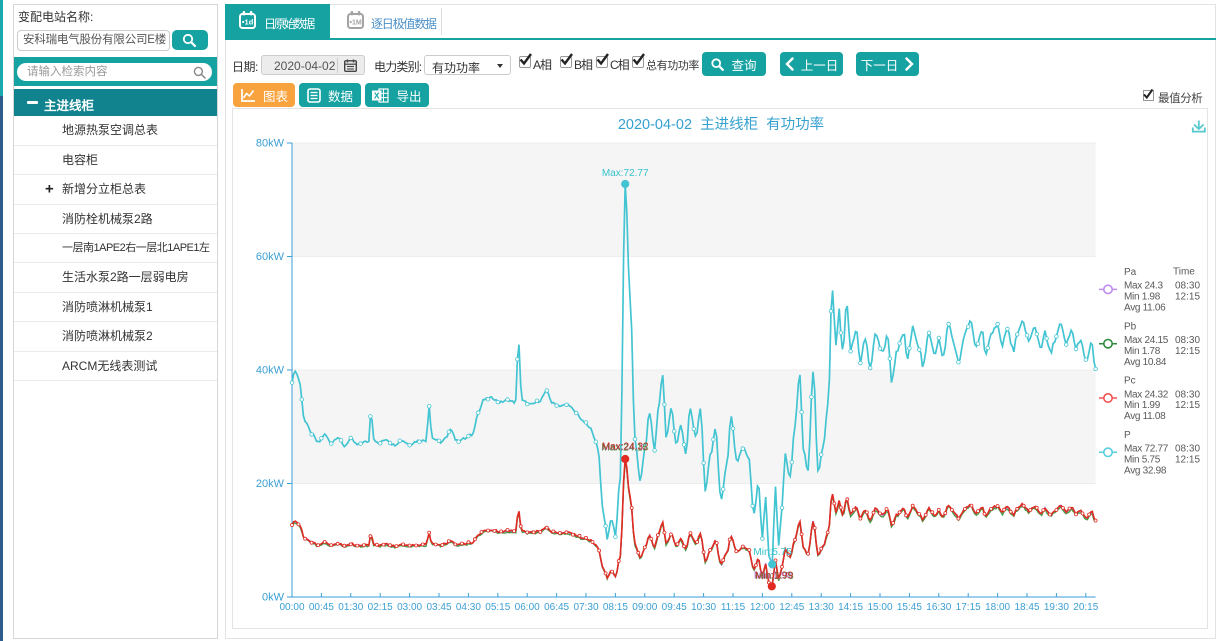  Describe the element at coordinates (377, 95) in the screenshot. I see `svg-text: X` at that location.